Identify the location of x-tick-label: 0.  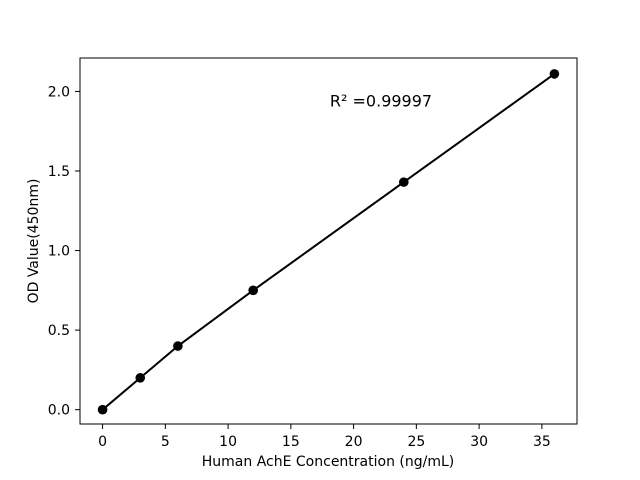
(102, 442).